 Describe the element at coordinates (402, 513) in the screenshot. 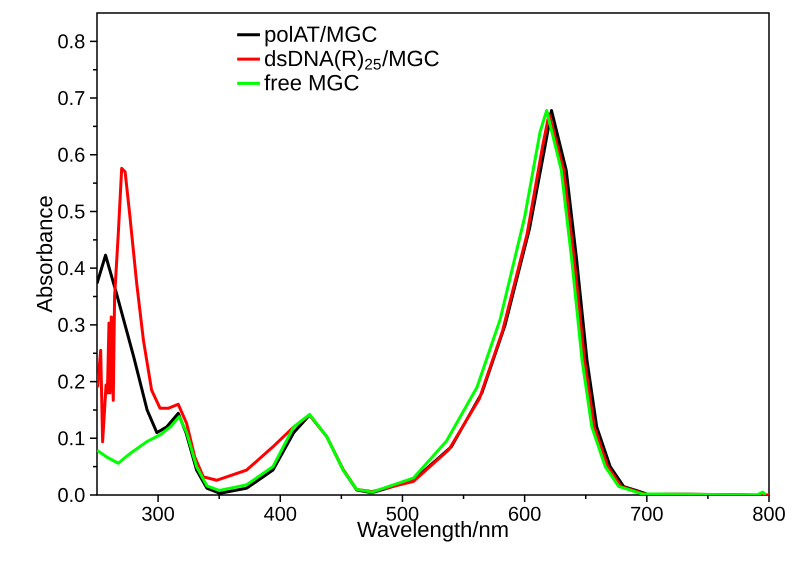

I see `x-tick-label: 500` at that location.